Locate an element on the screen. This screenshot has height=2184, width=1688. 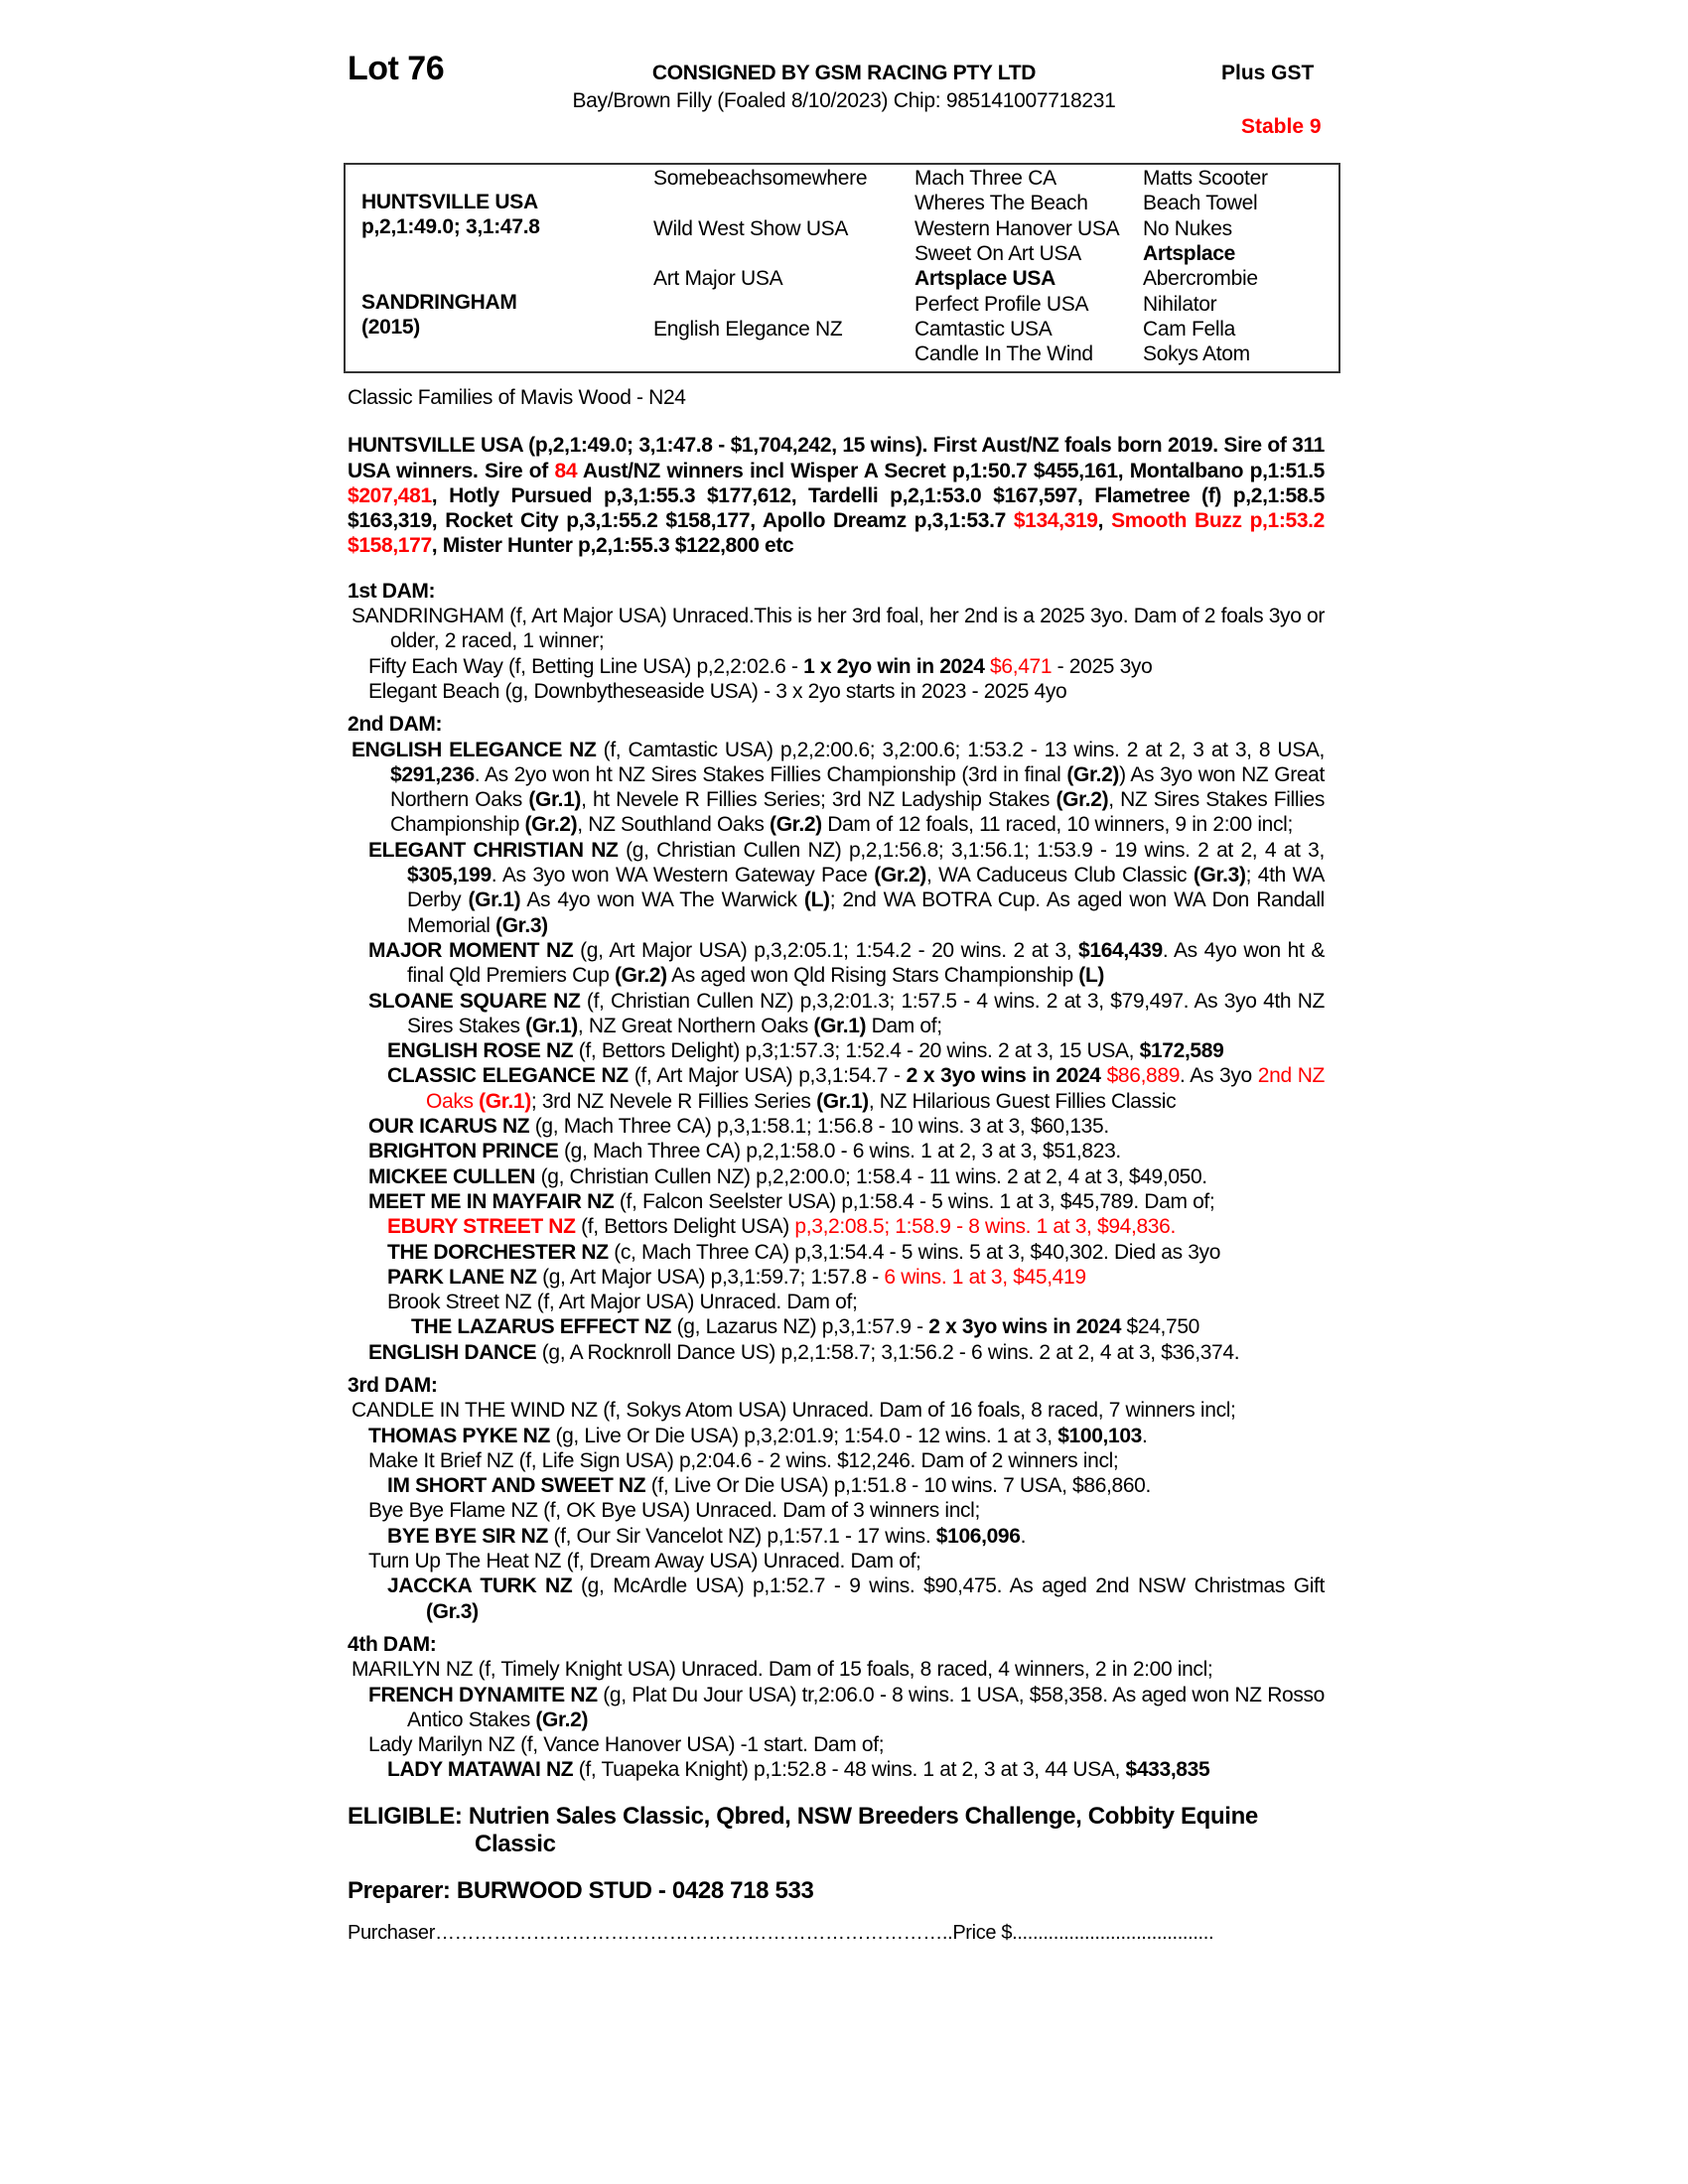
pedigree-gen4: Artsplace is located at coordinates (1189, 253).